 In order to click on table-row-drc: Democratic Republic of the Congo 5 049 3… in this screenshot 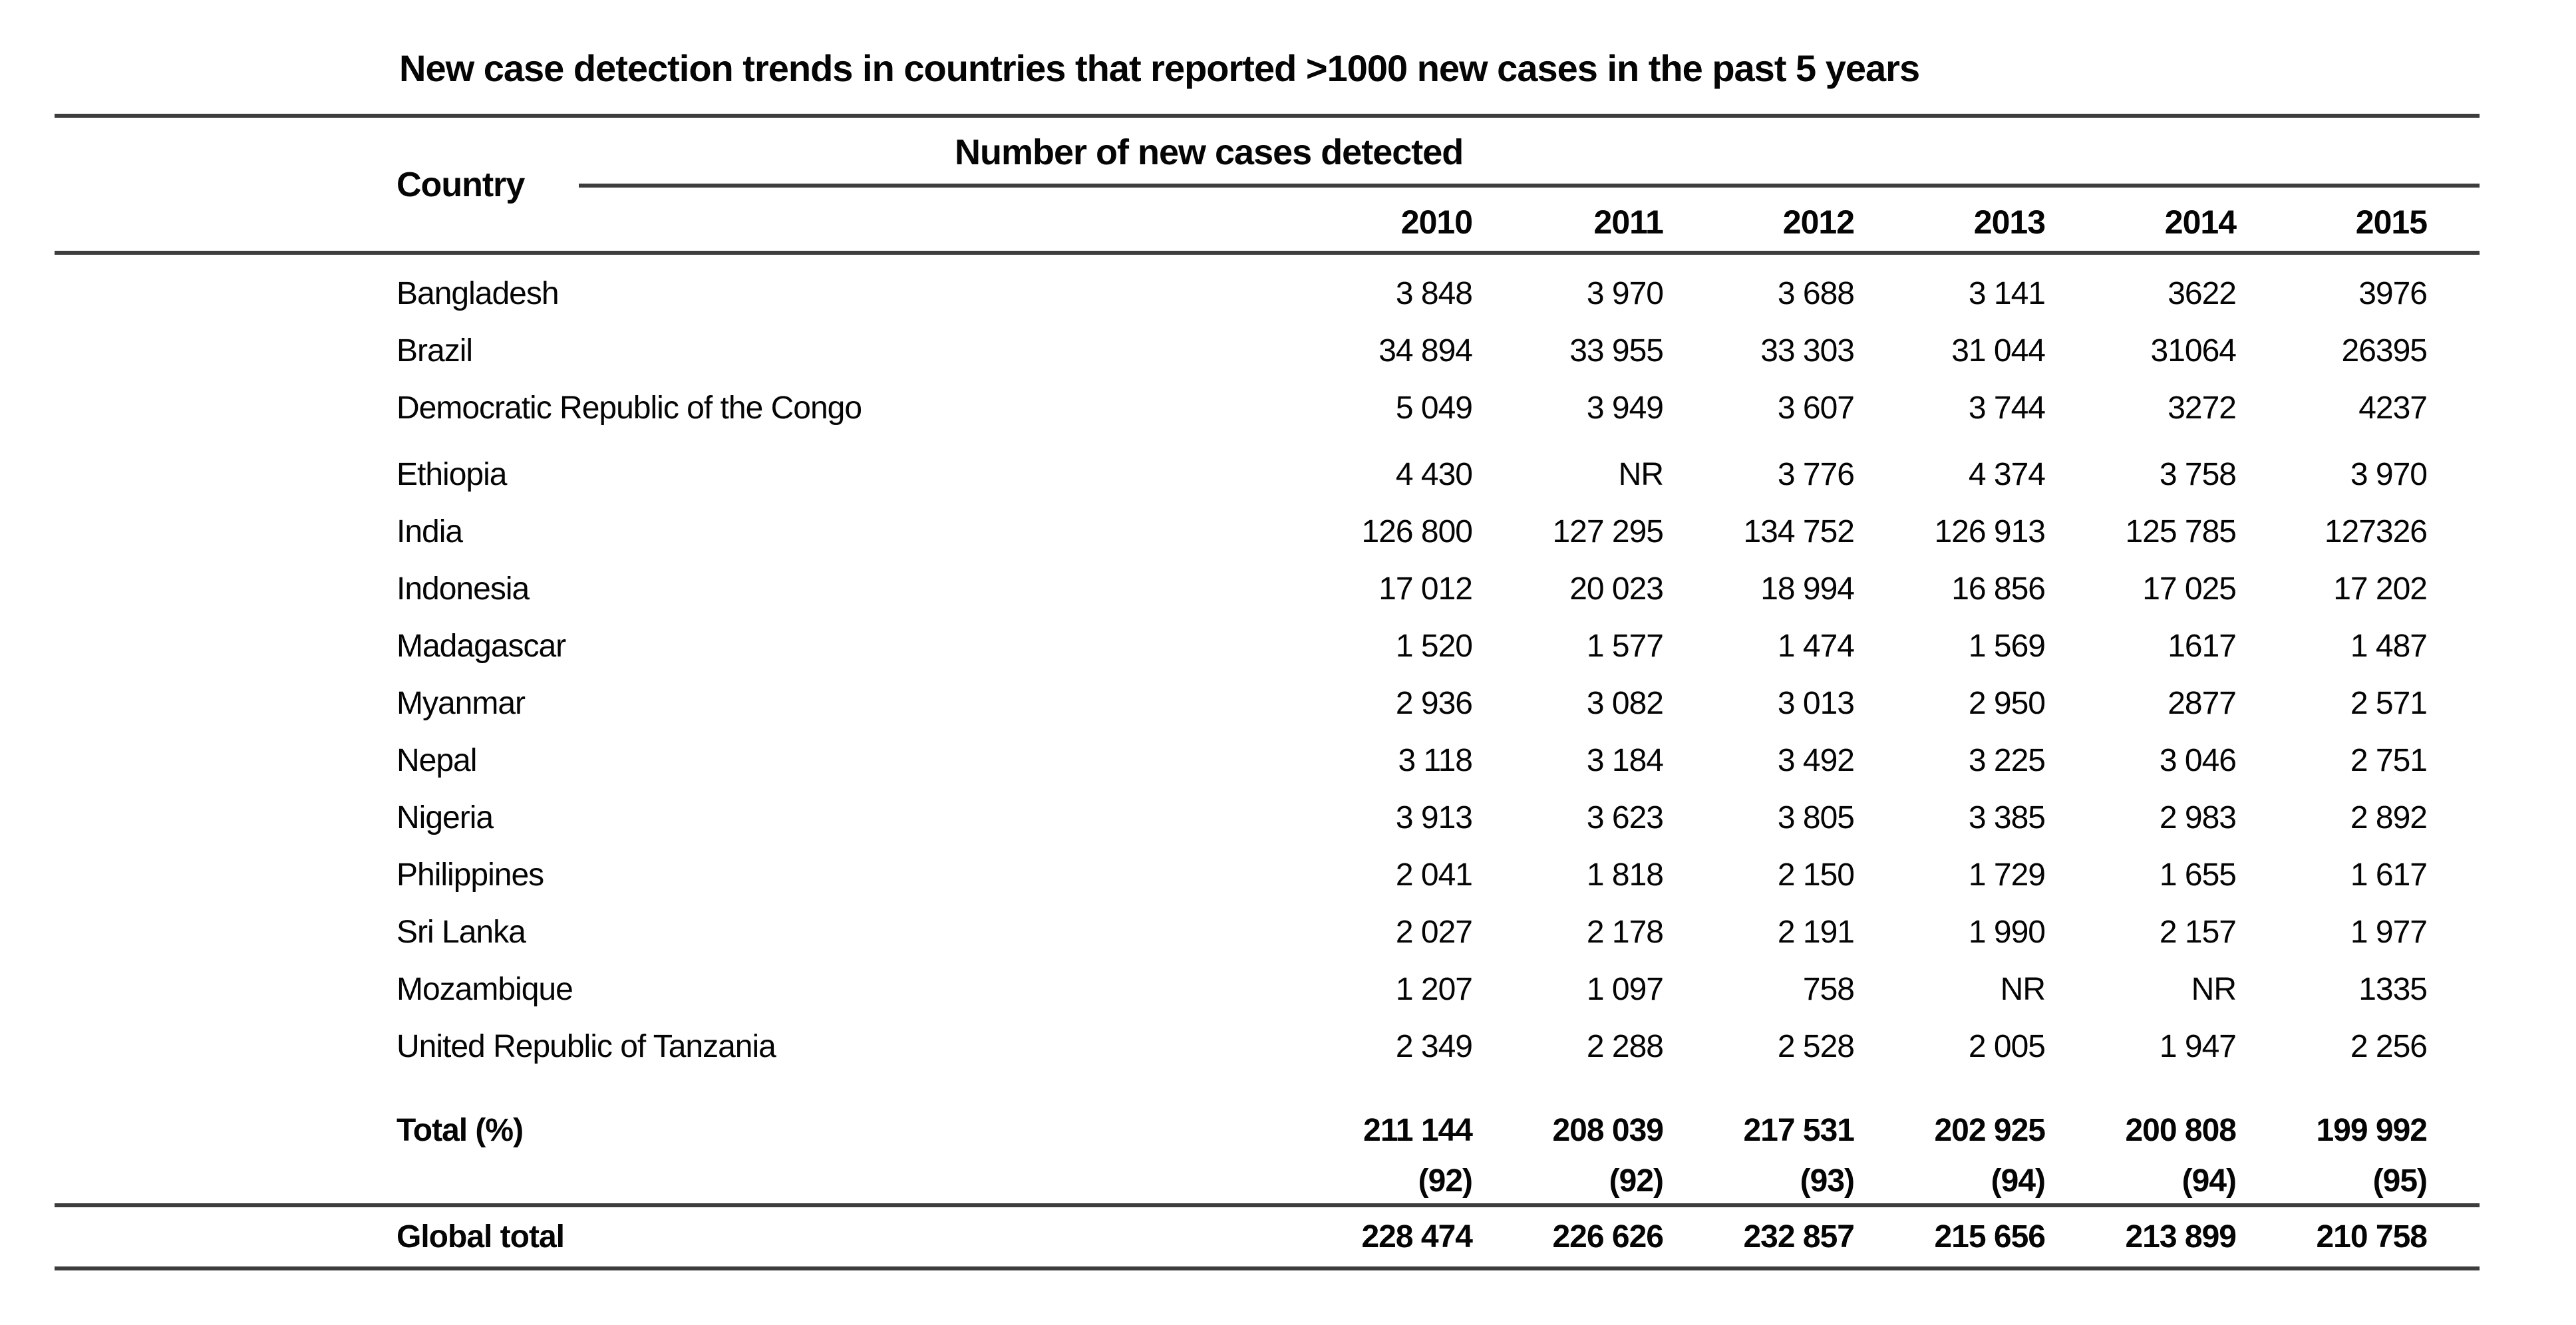, I will do `click(1267, 408)`.